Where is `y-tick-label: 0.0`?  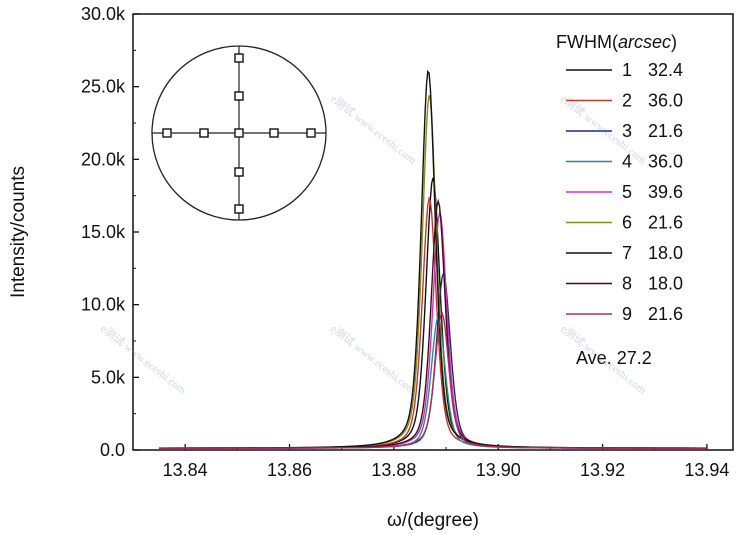 y-tick-label: 0.0 is located at coordinates (112, 450).